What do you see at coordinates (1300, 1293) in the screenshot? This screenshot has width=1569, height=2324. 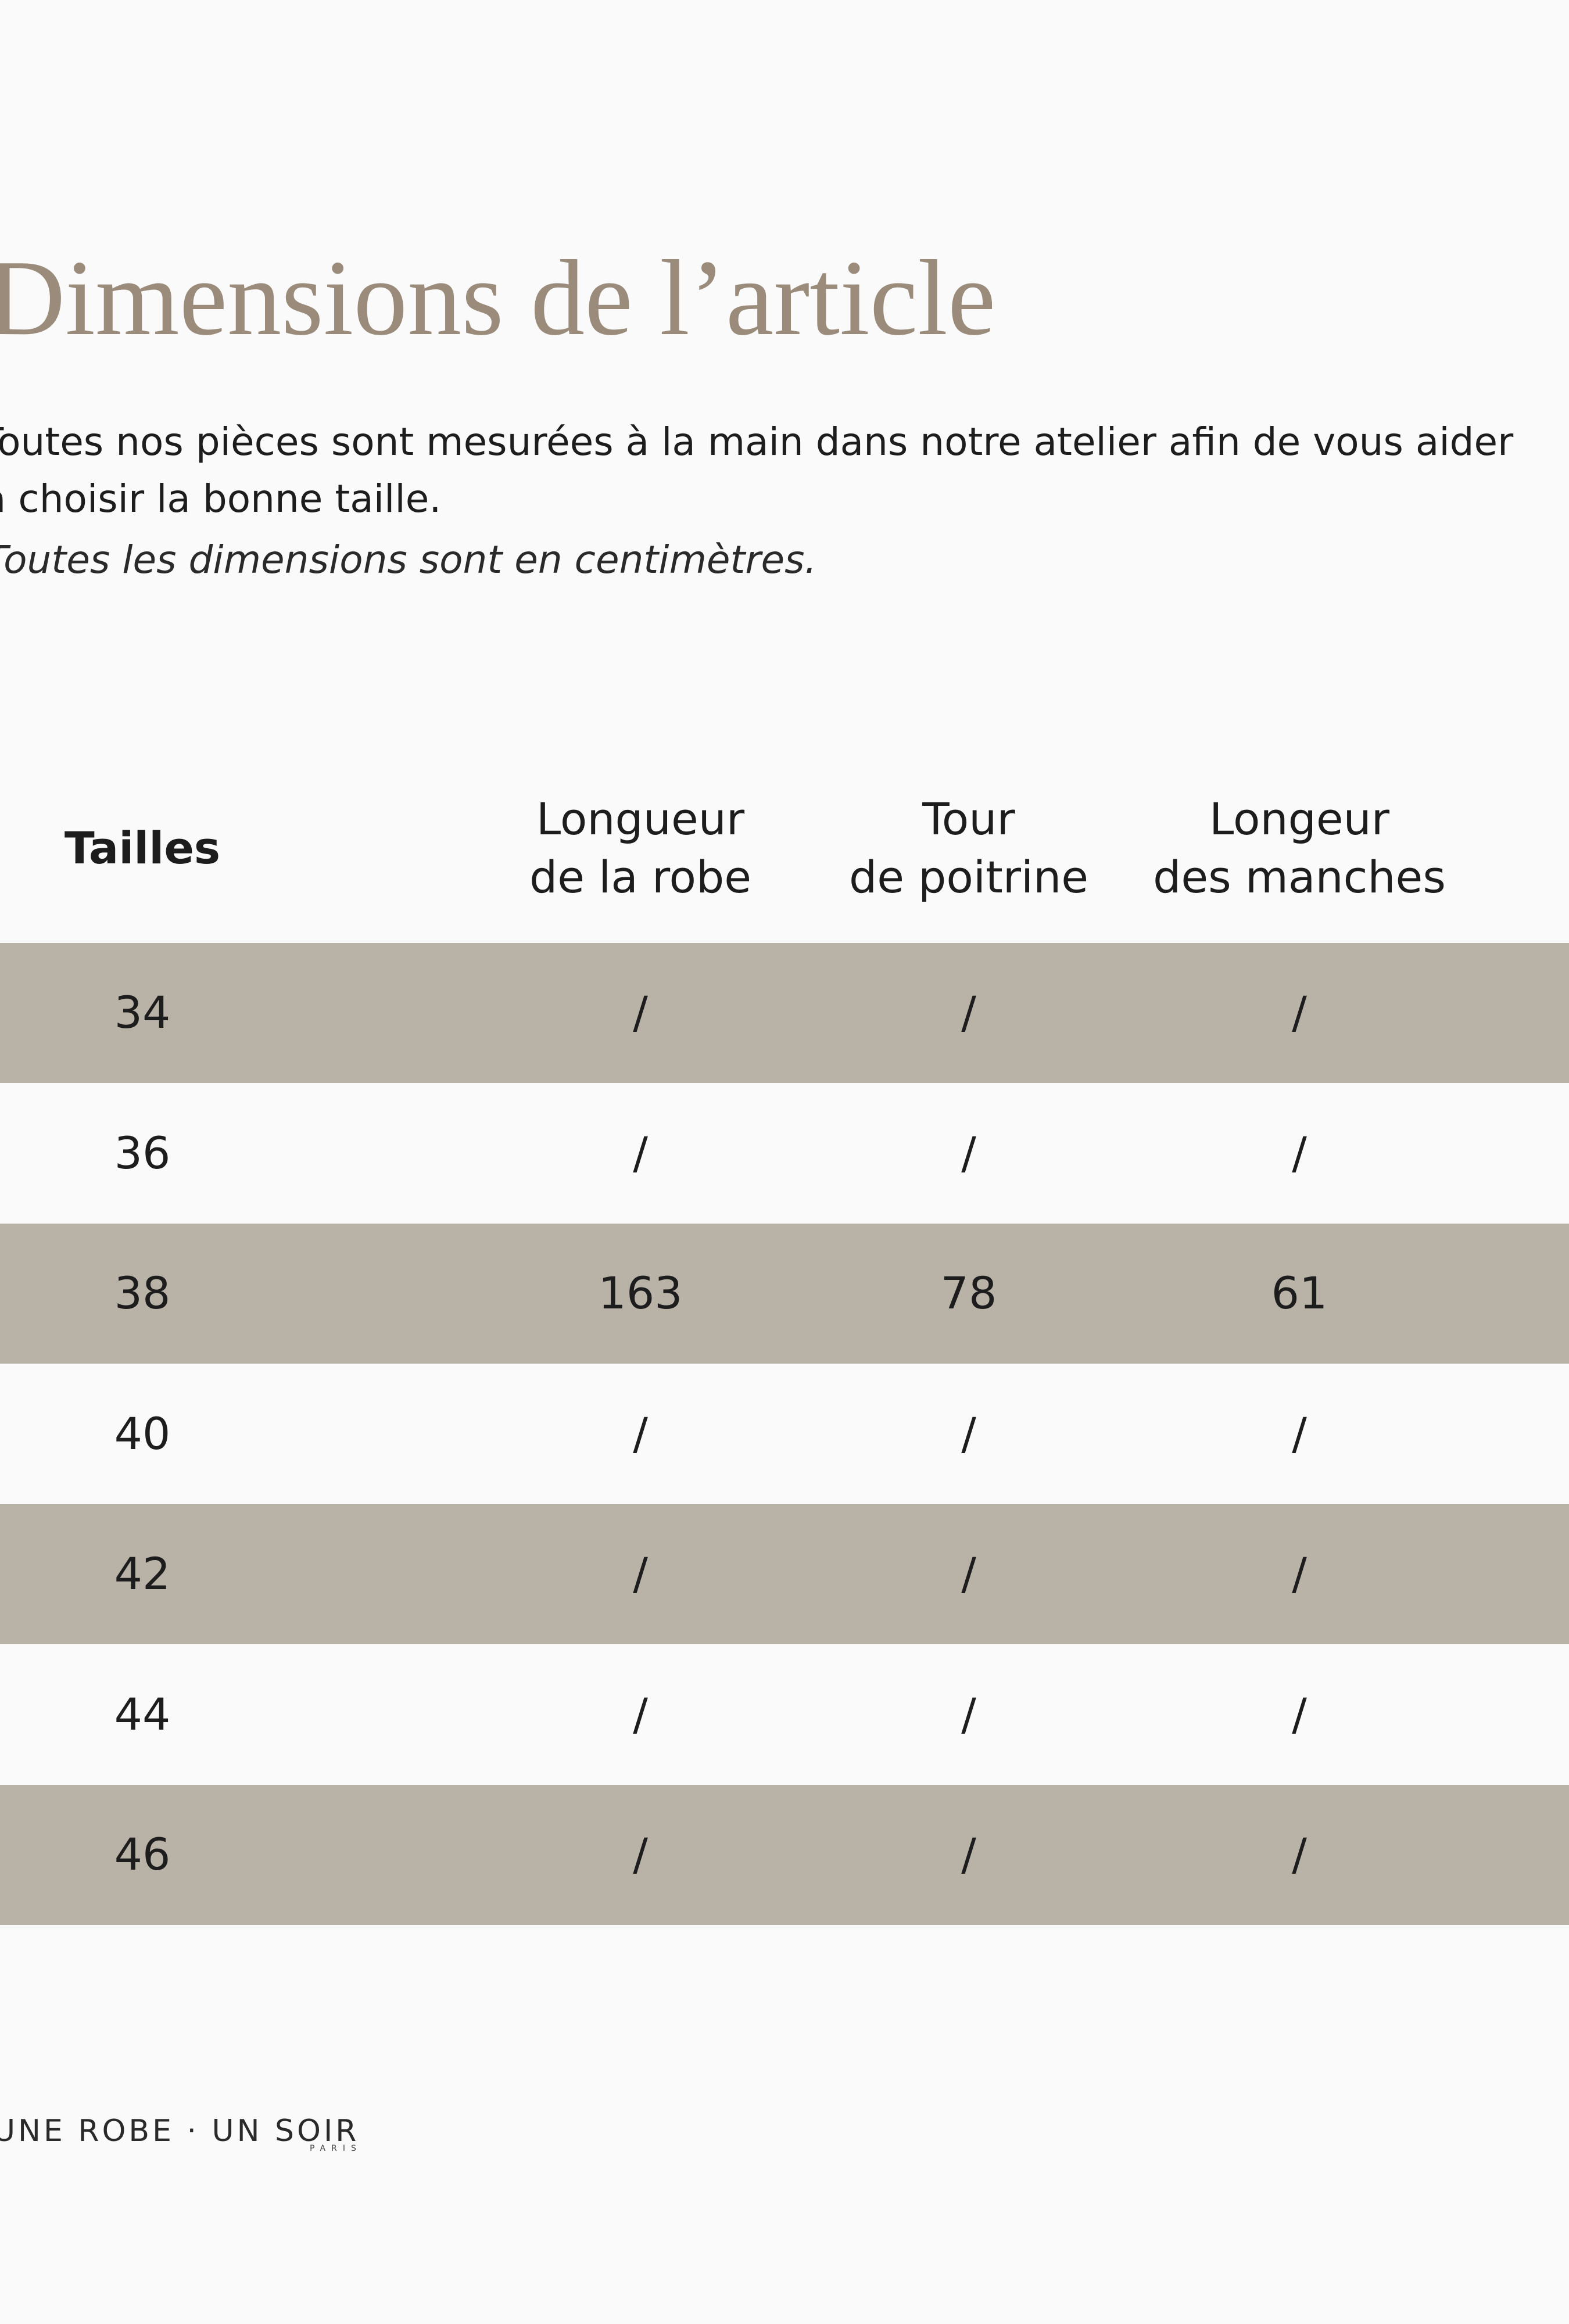 I see `table-cell: 61` at bounding box center [1300, 1293].